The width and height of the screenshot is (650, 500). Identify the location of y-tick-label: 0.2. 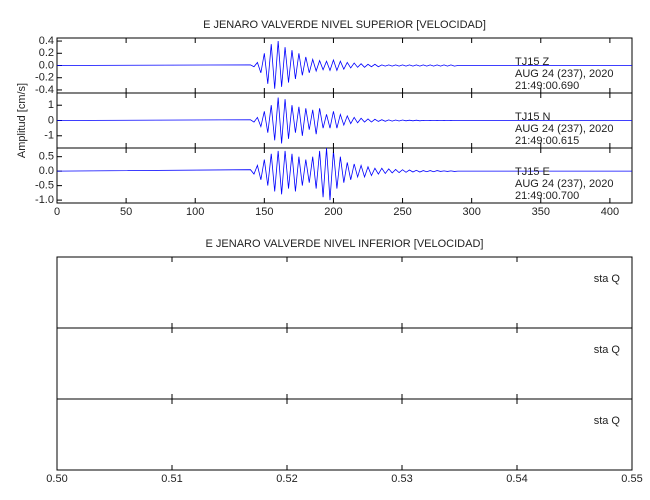
(46, 53).